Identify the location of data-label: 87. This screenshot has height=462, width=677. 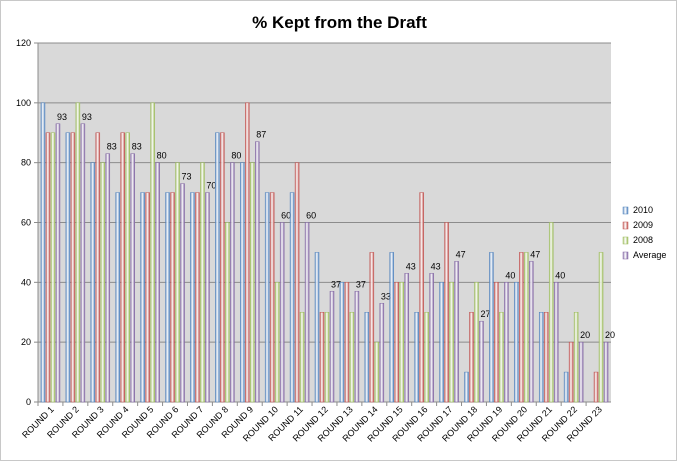
(261, 135).